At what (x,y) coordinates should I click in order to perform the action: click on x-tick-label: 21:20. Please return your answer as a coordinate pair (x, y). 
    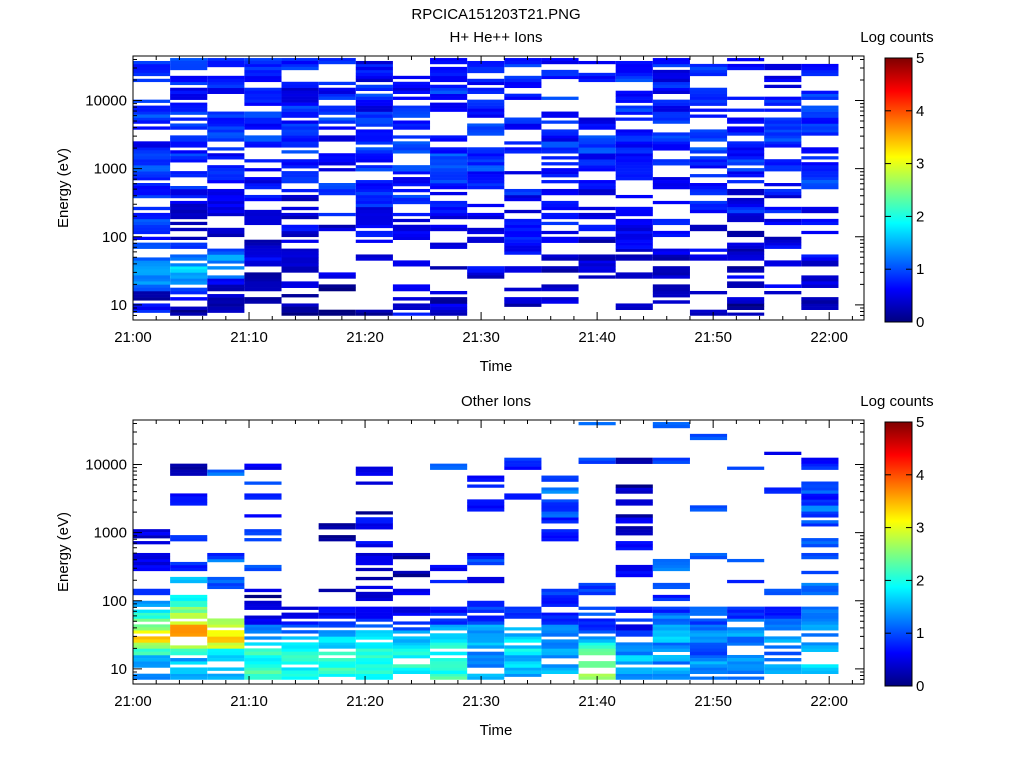
    Looking at the image, I should click on (365, 337).